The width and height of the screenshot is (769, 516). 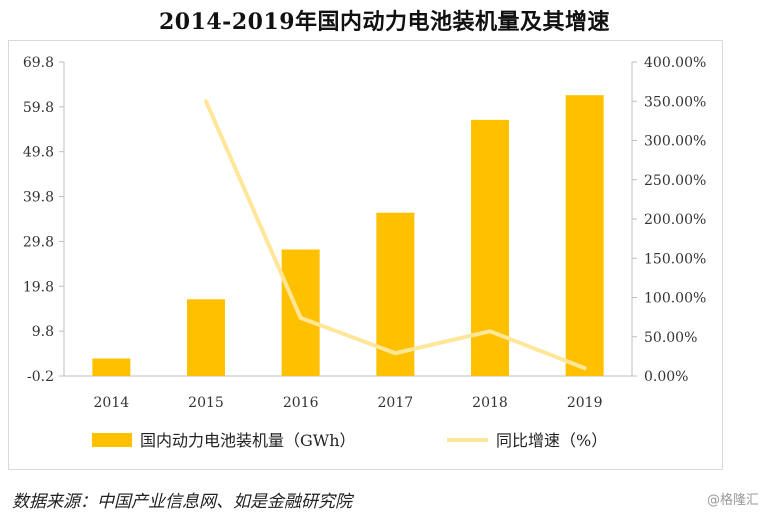 What do you see at coordinates (670, 338) in the screenshot?
I see `y-right-tick-label: 50.00%` at bounding box center [670, 338].